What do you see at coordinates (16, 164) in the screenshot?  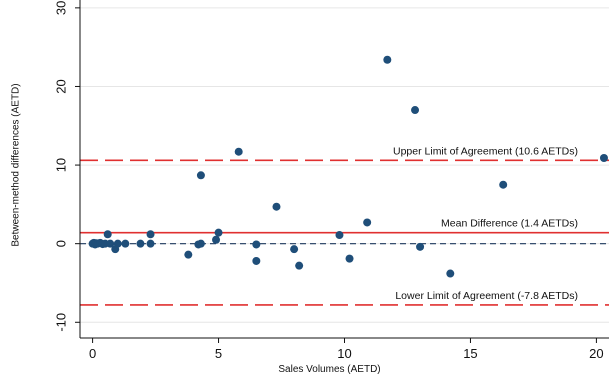 I see `y-axis-title: Between-method differences (AETD)` at bounding box center [16, 164].